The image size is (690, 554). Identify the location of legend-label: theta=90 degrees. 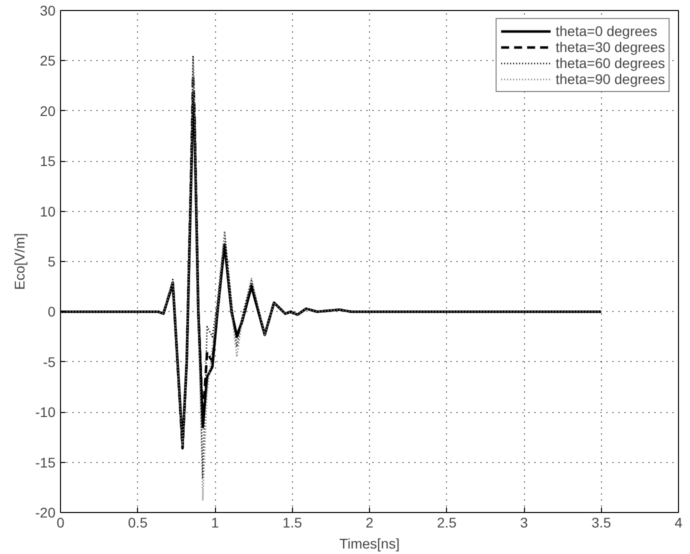
(610, 79).